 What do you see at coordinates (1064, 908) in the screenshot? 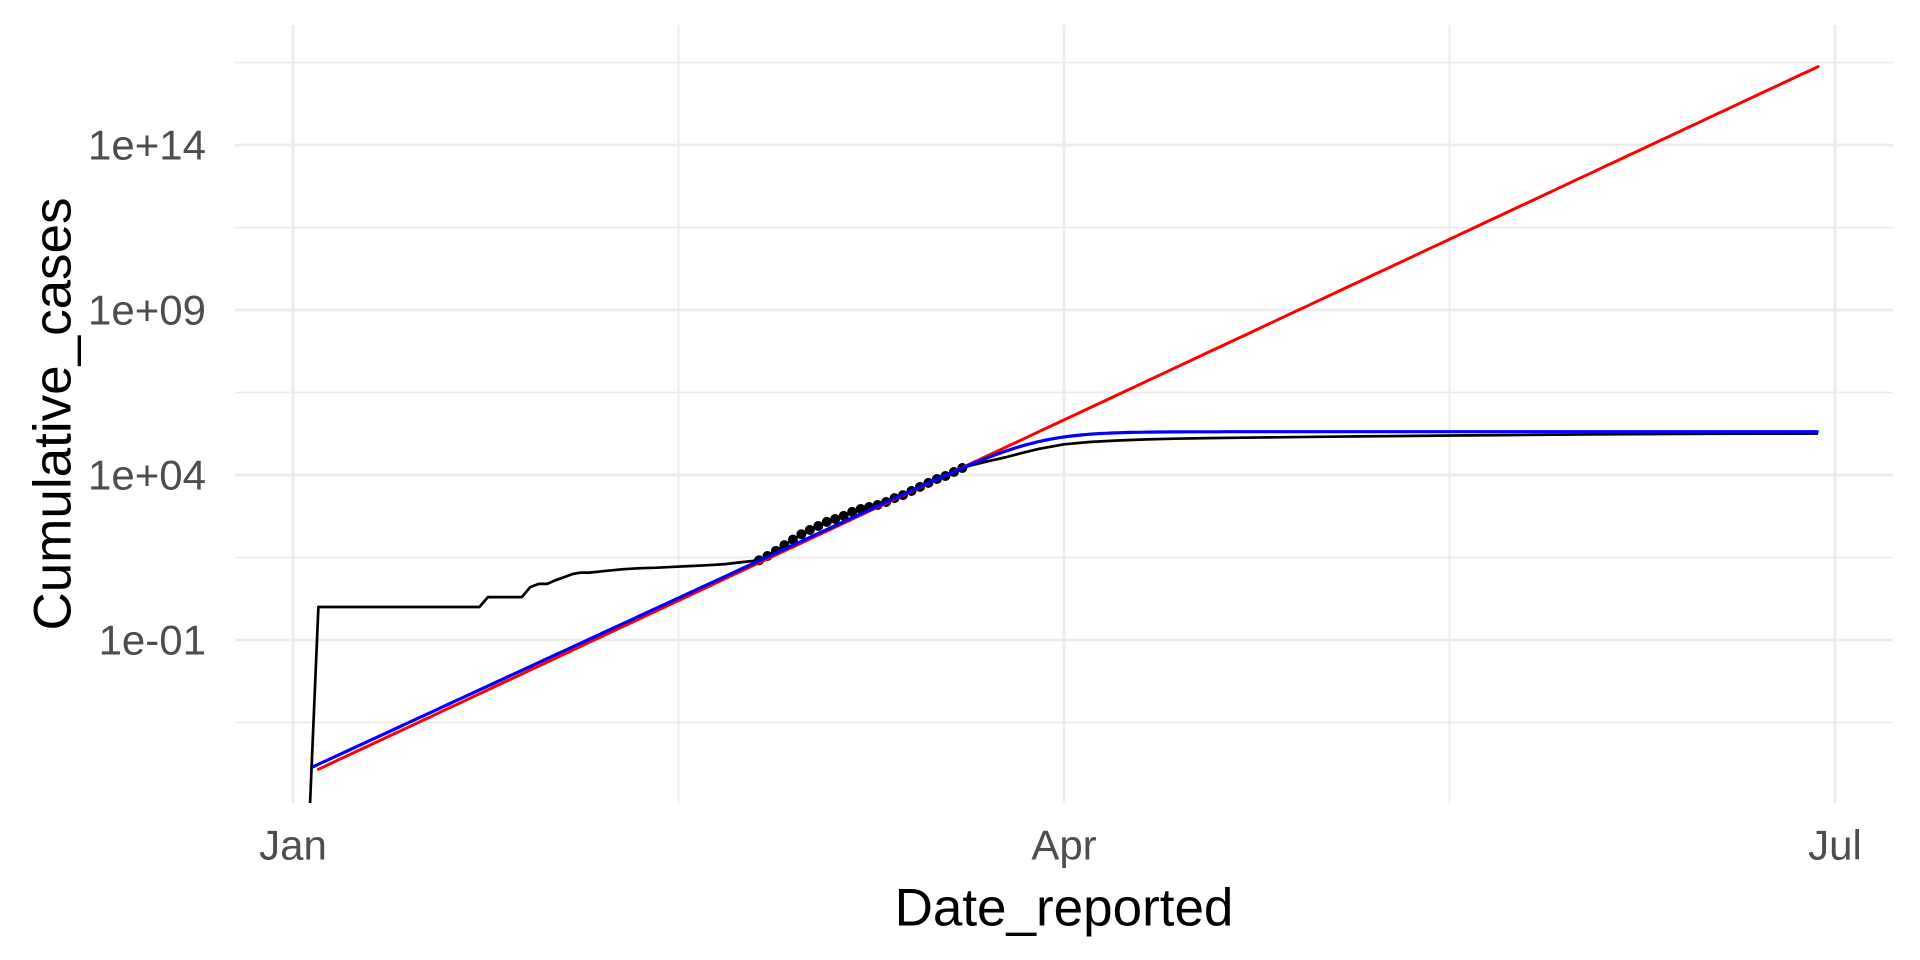
I see `x-axis-title: Date_reported` at bounding box center [1064, 908].